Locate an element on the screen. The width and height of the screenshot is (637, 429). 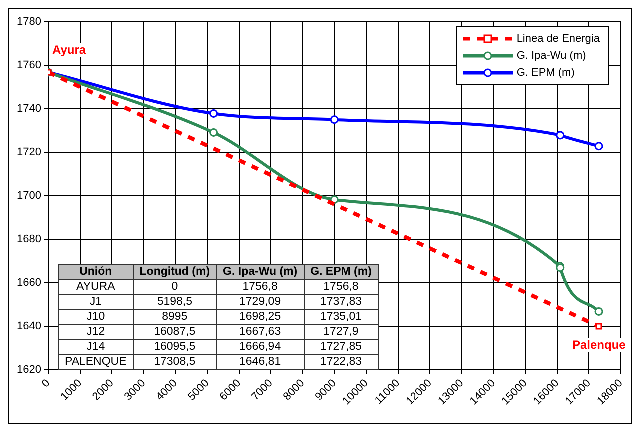
annotation: 8995 is located at coordinates (175, 317).